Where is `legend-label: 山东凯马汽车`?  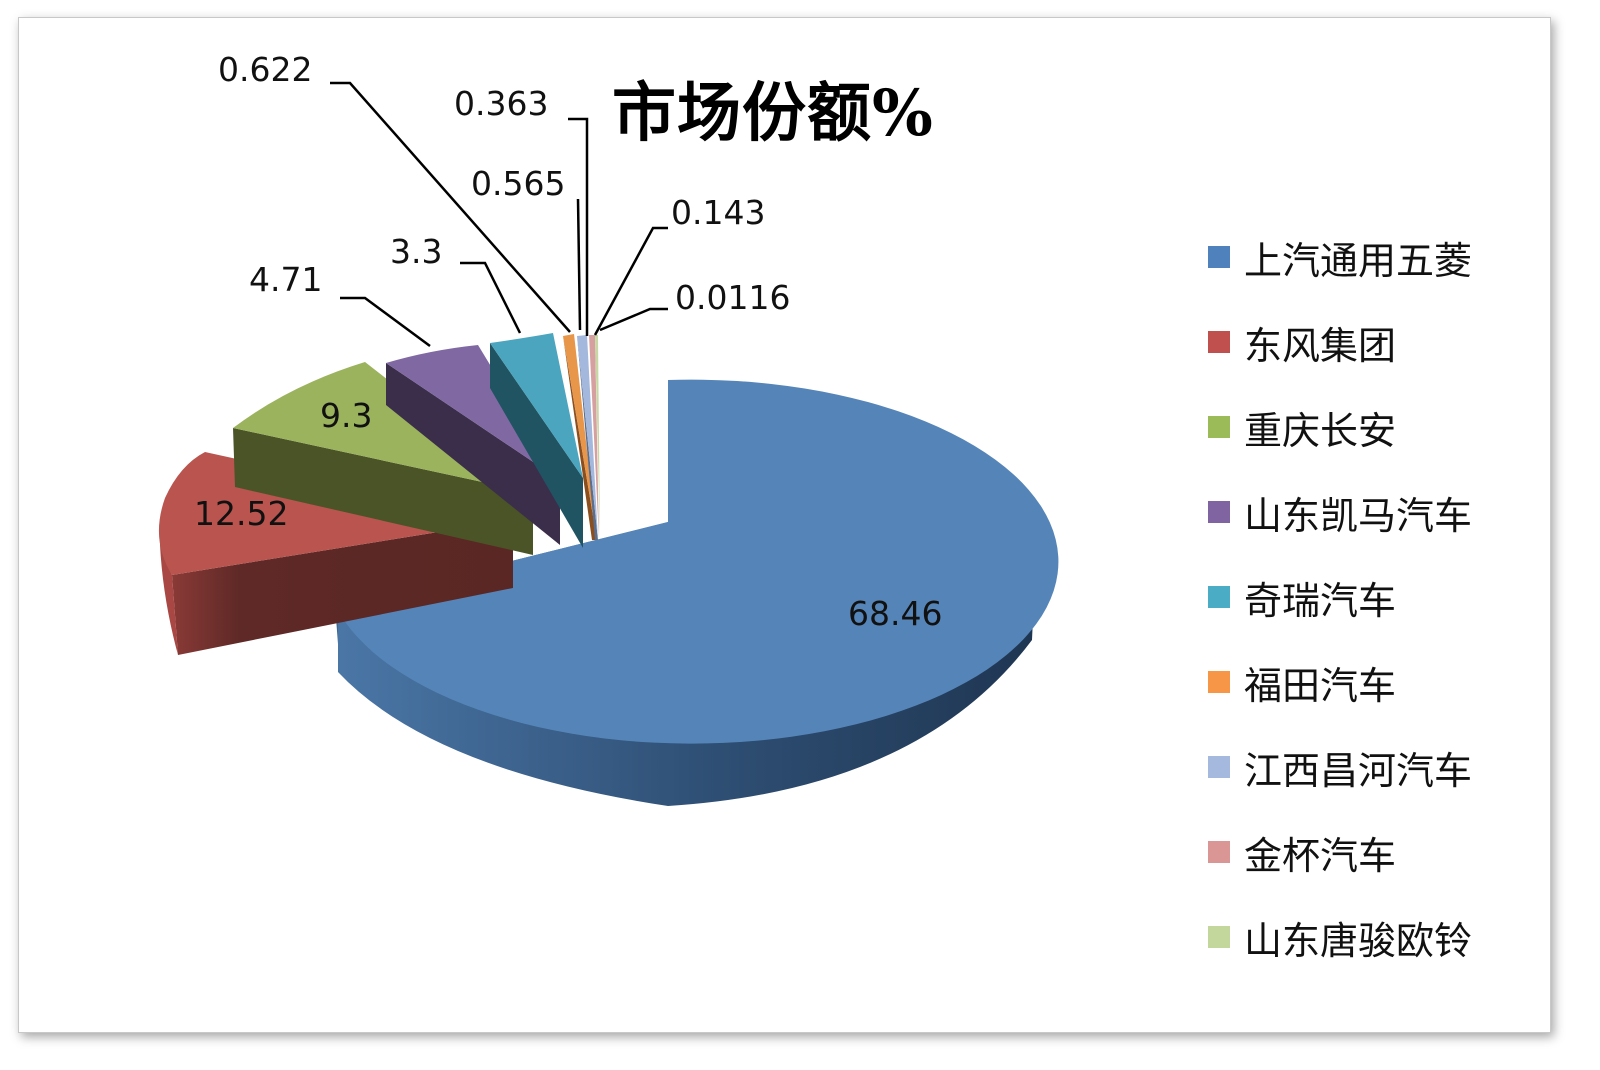 legend-label: 山东凯马汽车 is located at coordinates (1358, 515).